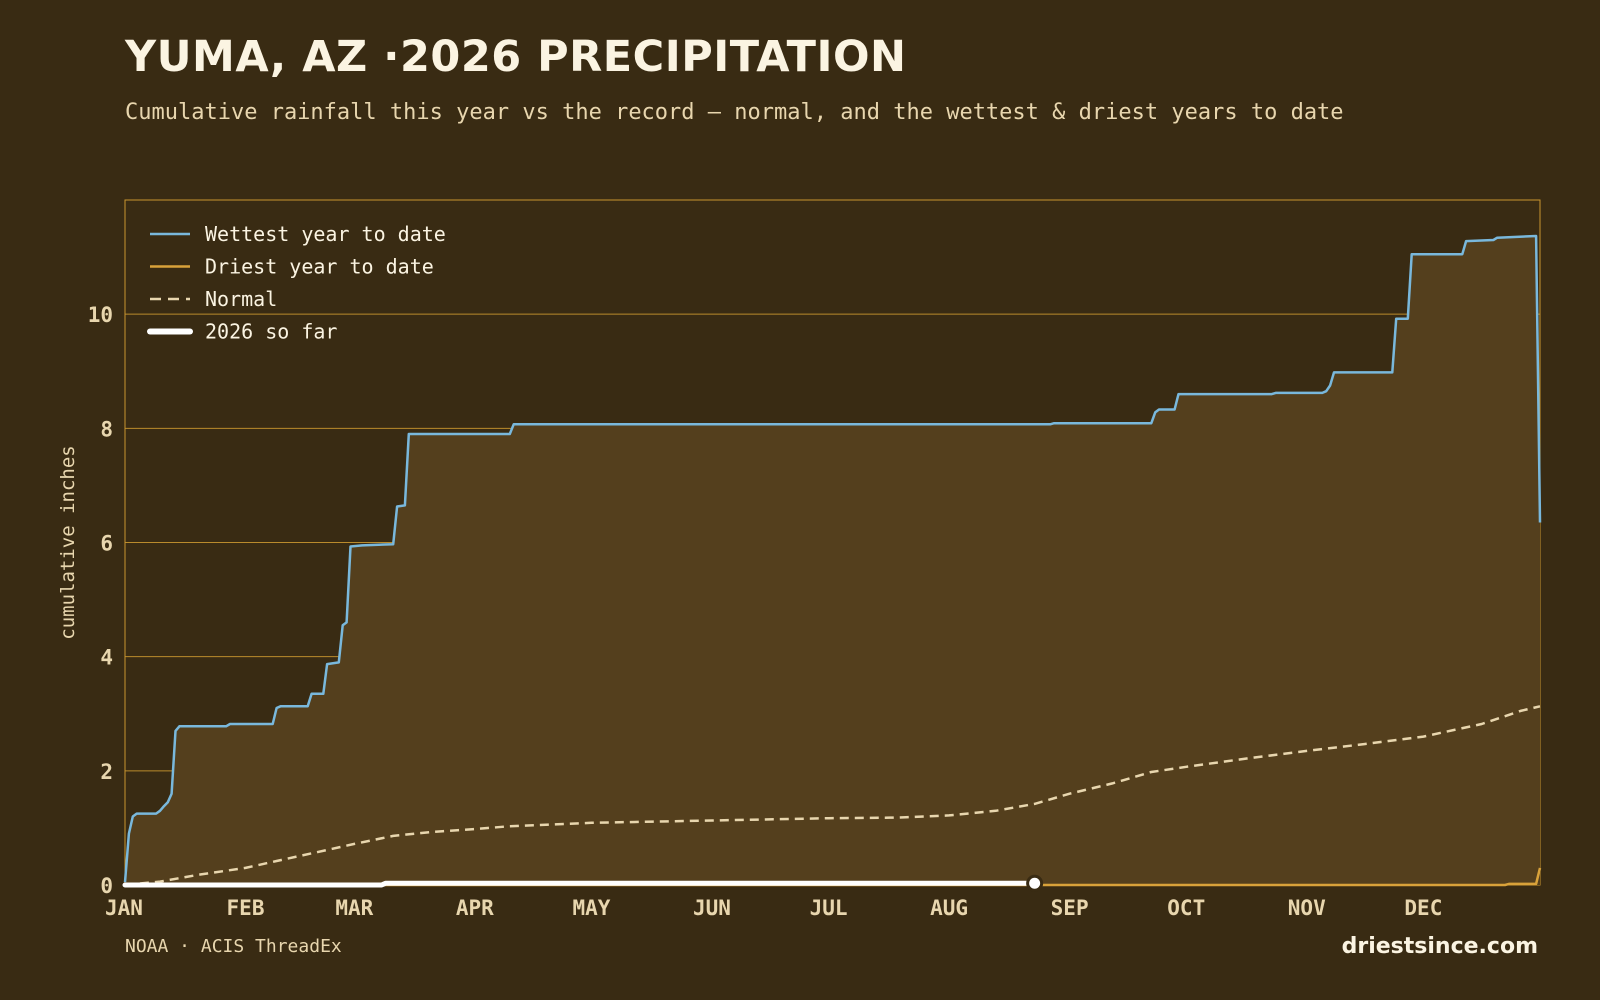 Image resolution: width=1600 pixels, height=1000 pixels. Describe the element at coordinates (1035, 883) in the screenshot. I see `current-day-marker` at that location.